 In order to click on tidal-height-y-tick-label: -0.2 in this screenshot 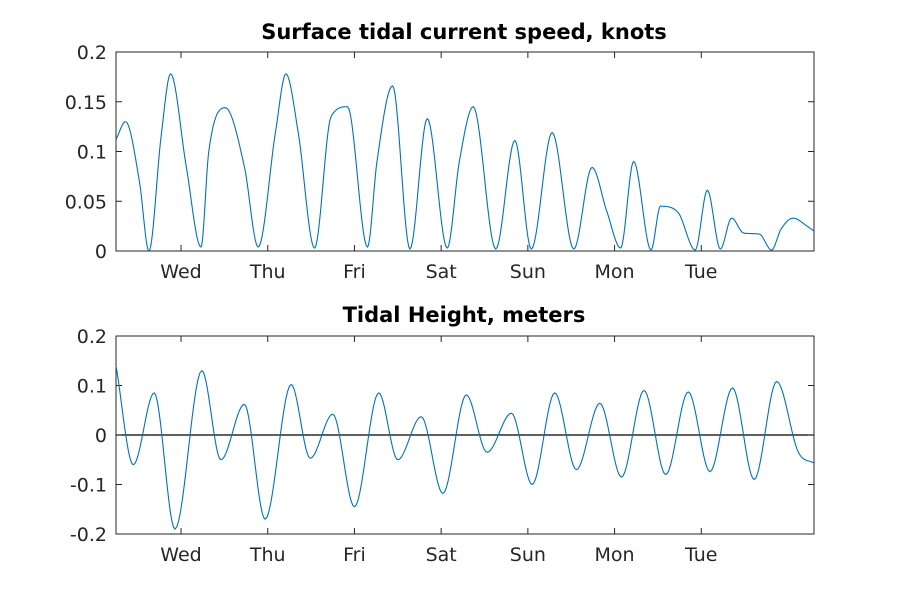, I will do `click(88, 535)`.